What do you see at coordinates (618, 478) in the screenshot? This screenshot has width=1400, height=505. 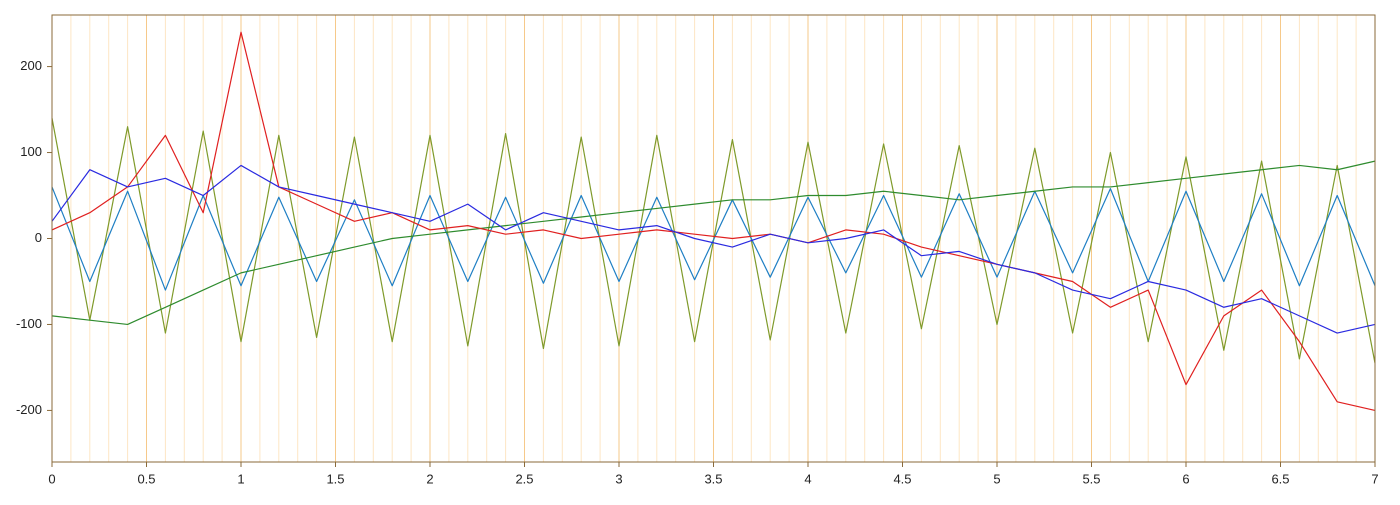 I see `x-tick-label: 3` at bounding box center [618, 478].